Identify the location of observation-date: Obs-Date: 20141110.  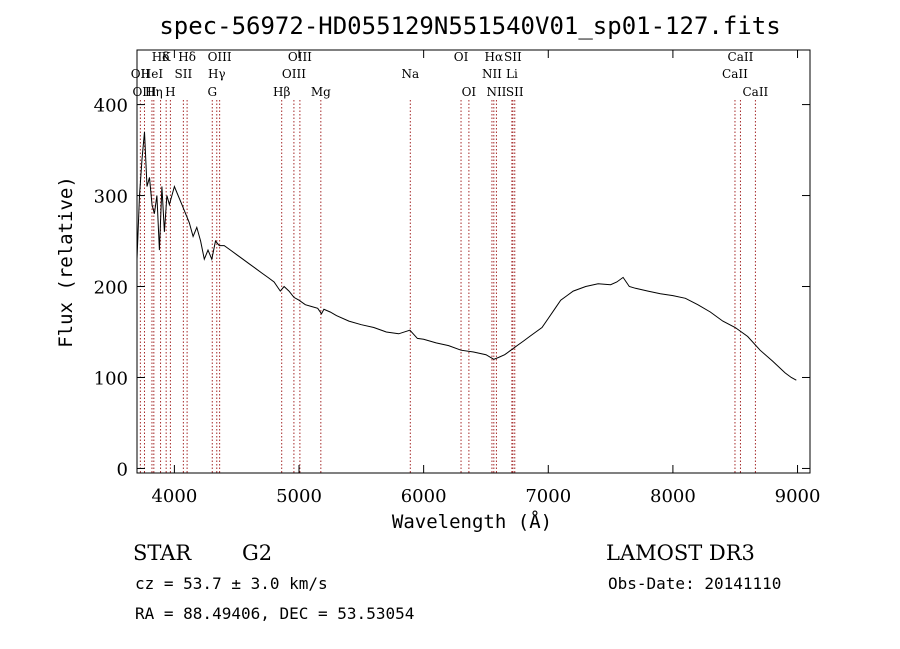
(694, 583).